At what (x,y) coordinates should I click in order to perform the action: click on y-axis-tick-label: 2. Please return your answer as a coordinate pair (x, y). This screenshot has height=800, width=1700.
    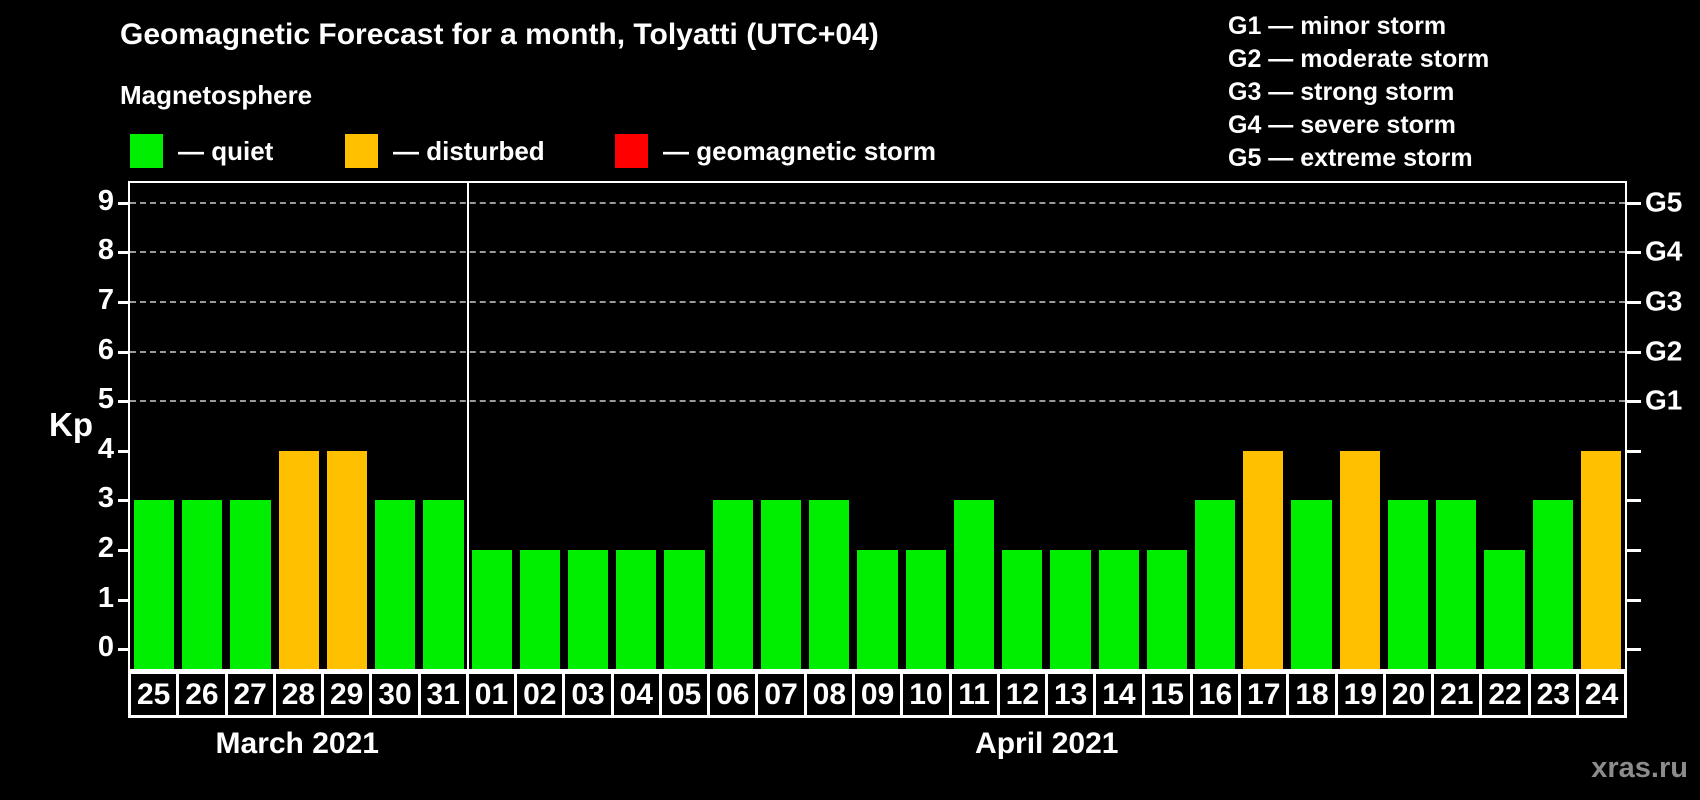
    Looking at the image, I should click on (105, 548).